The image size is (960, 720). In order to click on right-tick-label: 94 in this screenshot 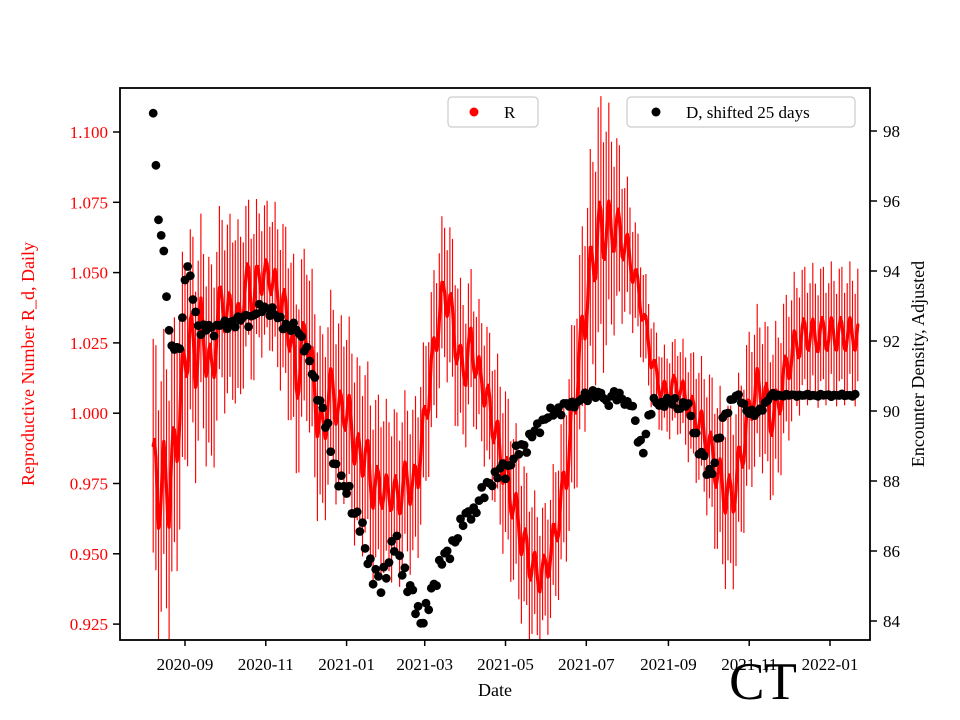, I will do `click(892, 271)`.